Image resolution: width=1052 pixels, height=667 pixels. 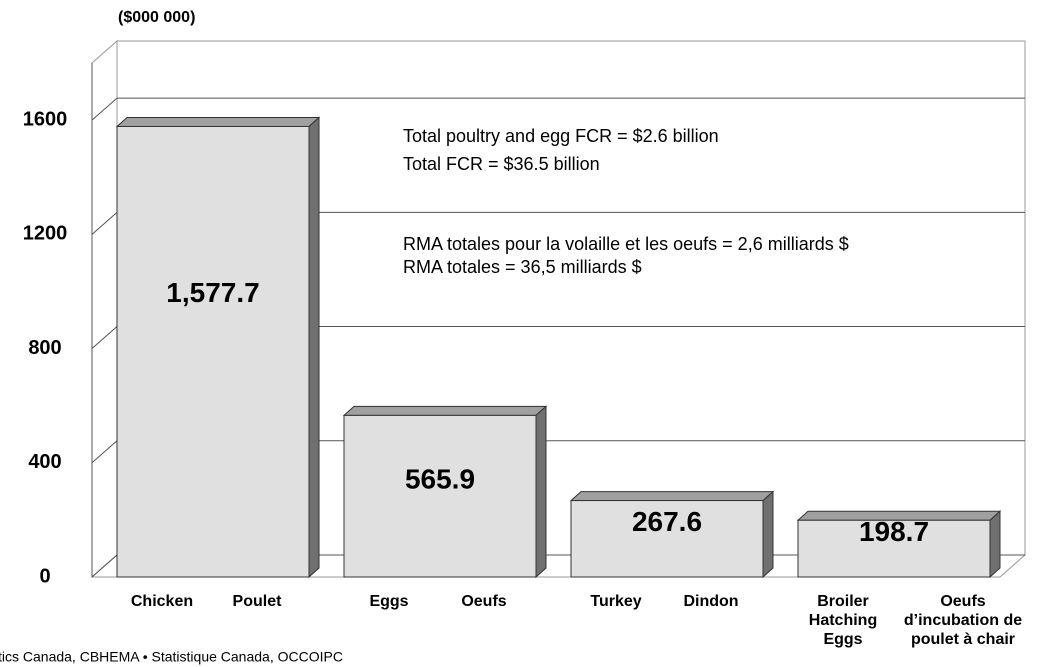 What do you see at coordinates (616, 601) in the screenshot?
I see `x-tick-label: Turkey` at bounding box center [616, 601].